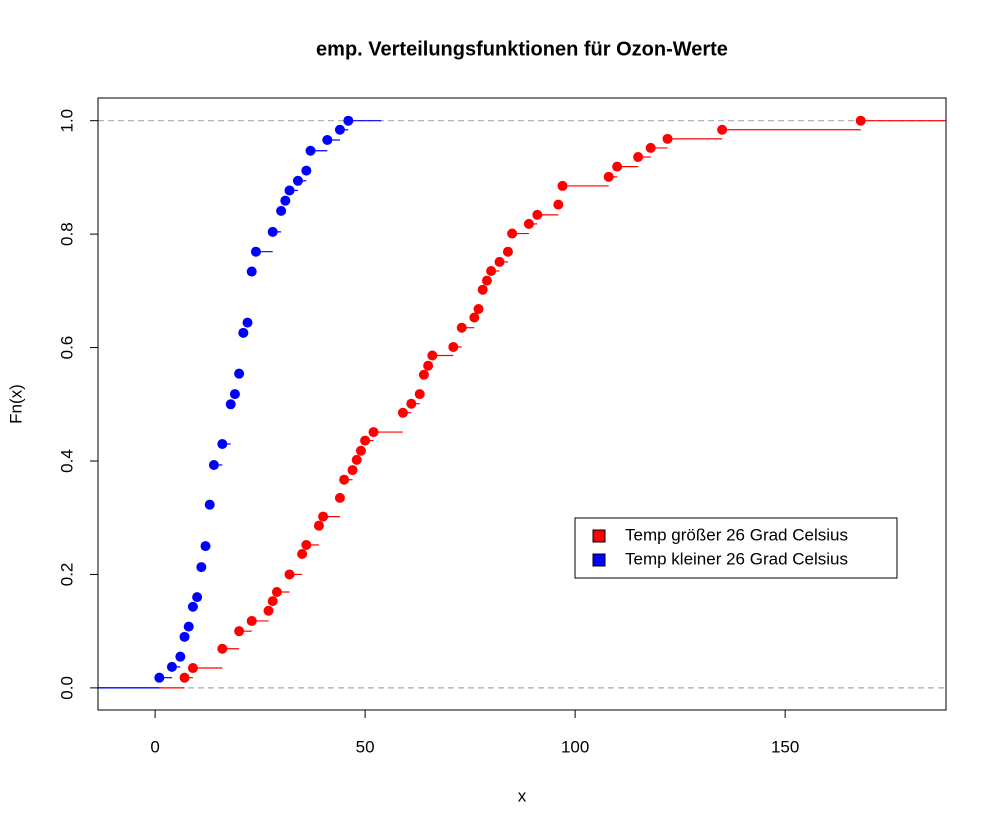 The width and height of the screenshot is (997, 833). What do you see at coordinates (66, 348) in the screenshot?
I see `y-tick-label: 0.6` at bounding box center [66, 348].